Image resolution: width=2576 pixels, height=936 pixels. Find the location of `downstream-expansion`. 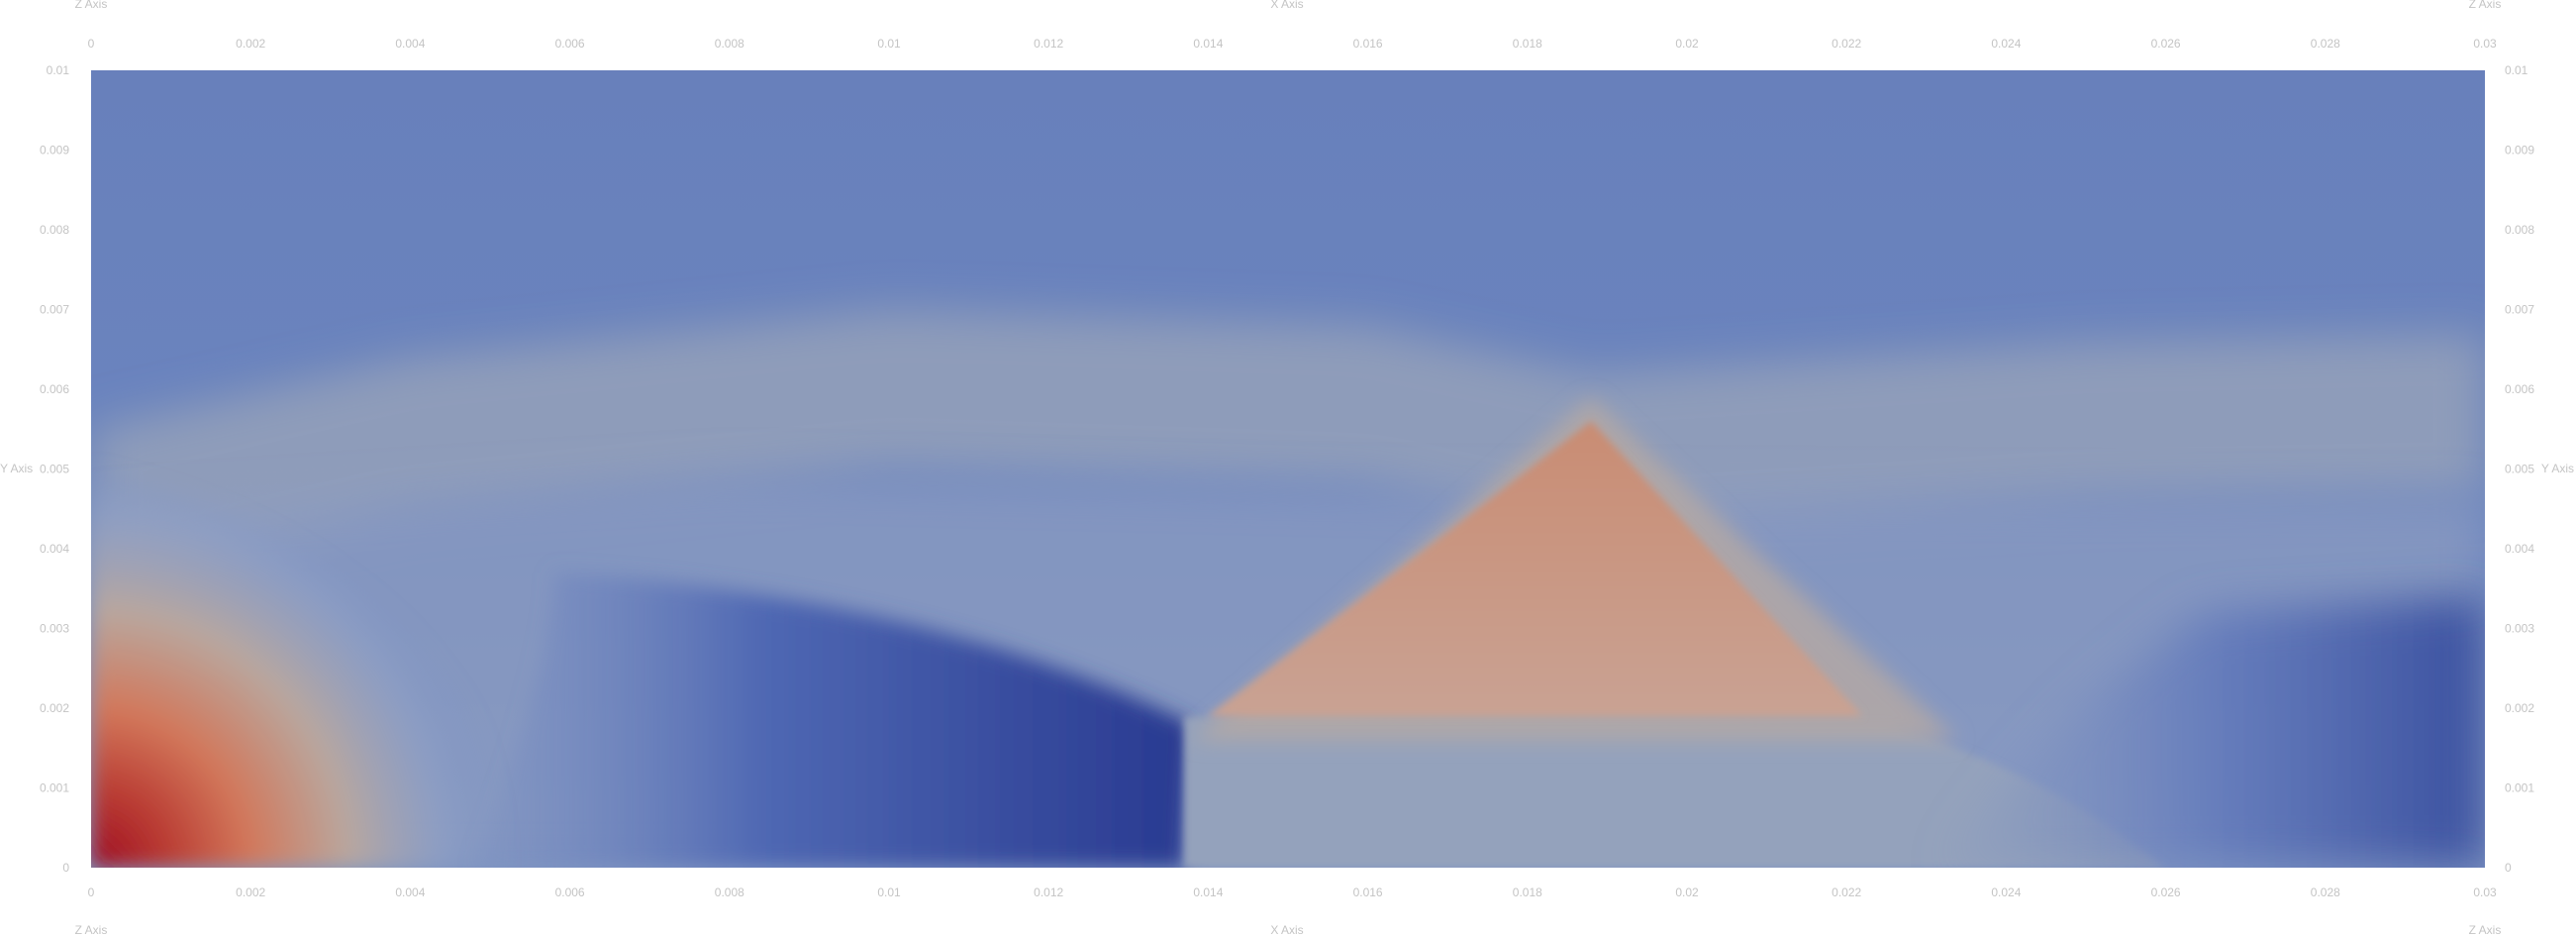

downstream-expansion is located at coordinates (2213, 732).